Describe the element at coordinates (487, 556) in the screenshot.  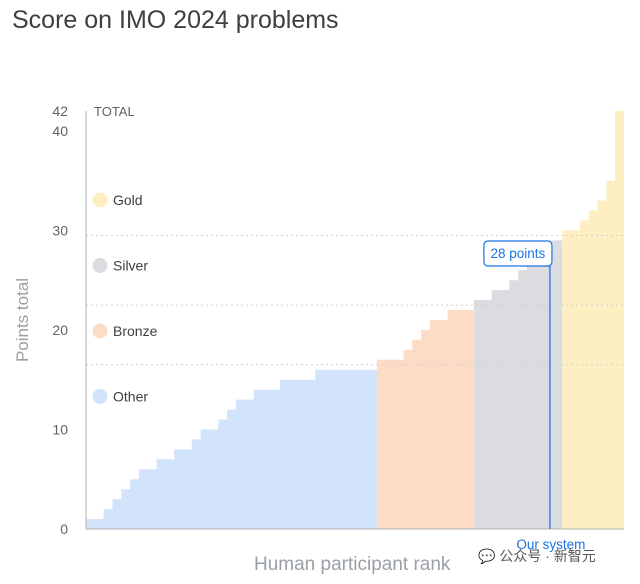
I see `wechat-icon: 💬` at that location.